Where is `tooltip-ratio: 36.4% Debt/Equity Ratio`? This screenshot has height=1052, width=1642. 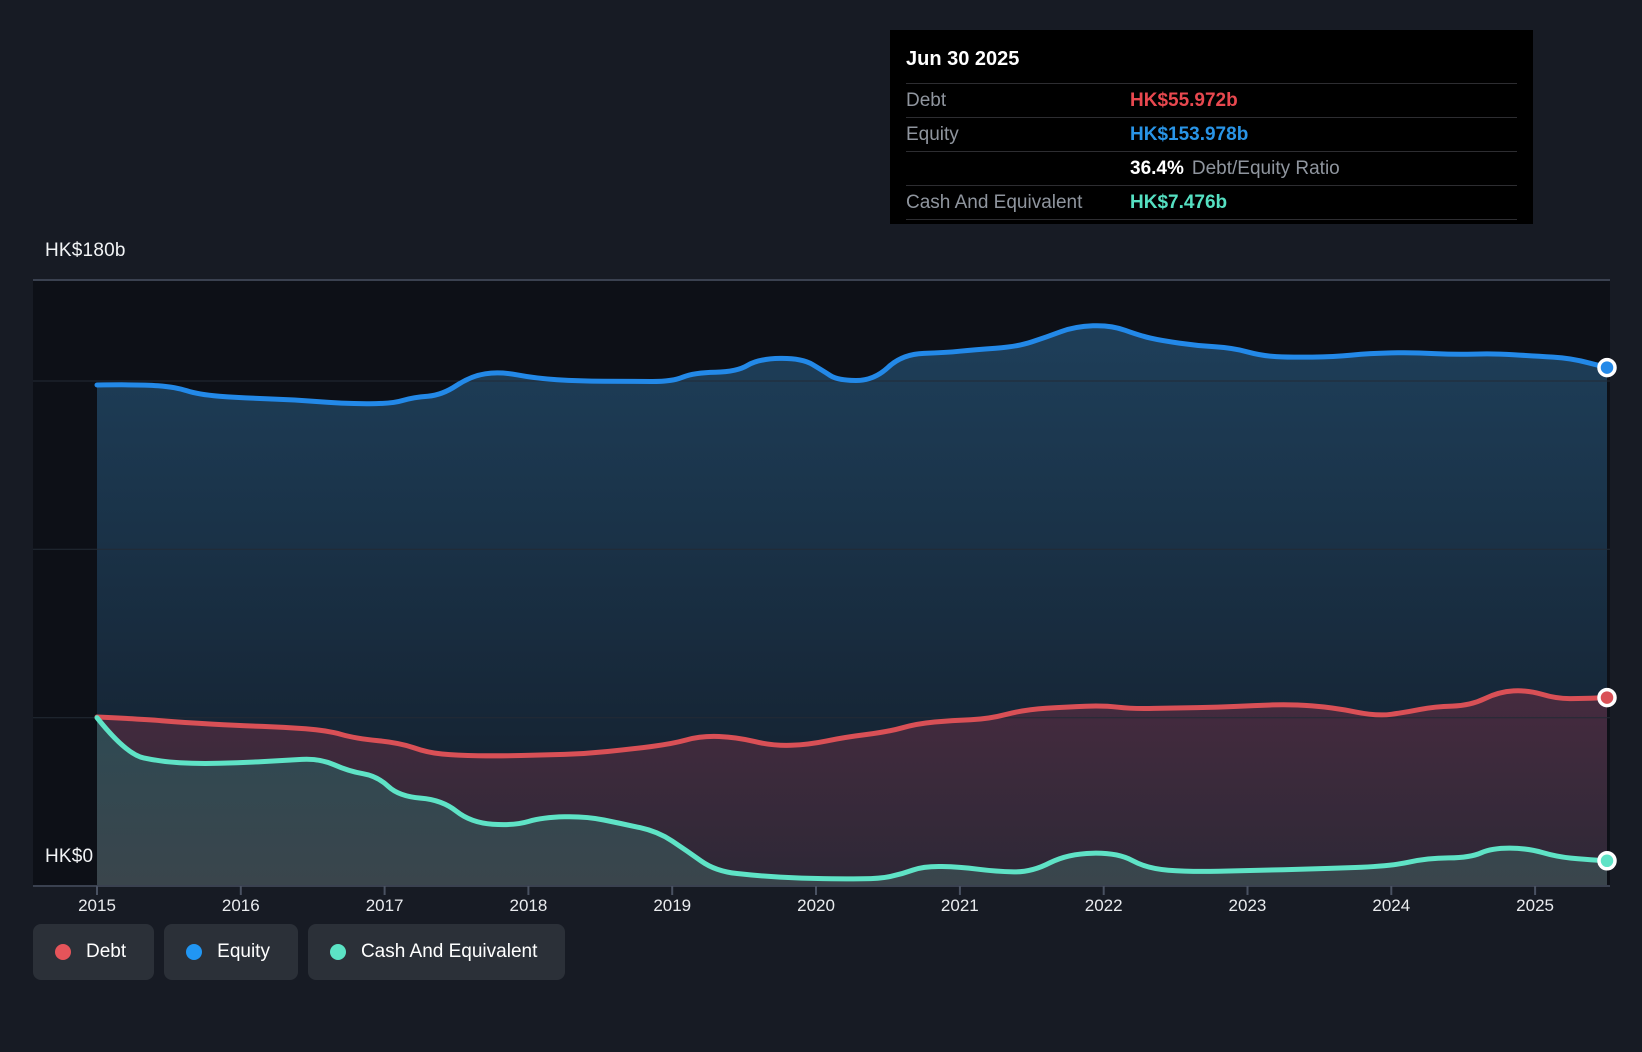
tooltip-ratio: 36.4% Debt/Equity Ratio is located at coordinates (1235, 169).